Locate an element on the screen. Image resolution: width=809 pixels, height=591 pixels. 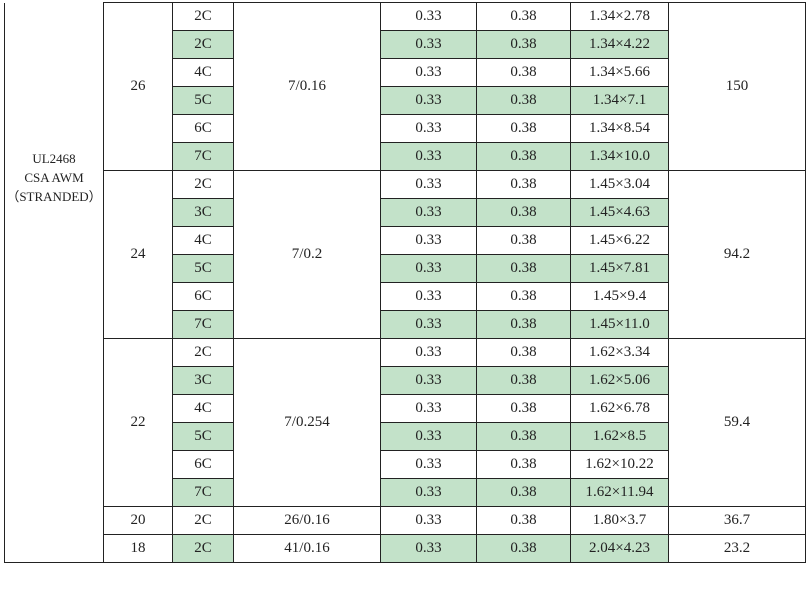
size-cell: 1.34×5.66 is located at coordinates (619, 72).